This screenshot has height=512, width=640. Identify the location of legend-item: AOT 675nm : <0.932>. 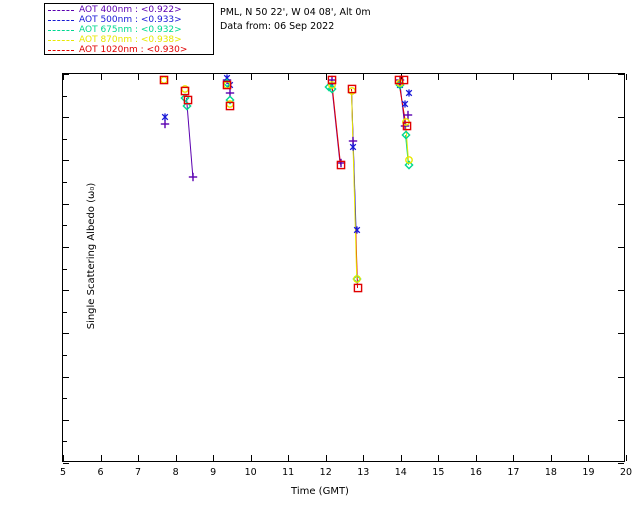
(129, 30).